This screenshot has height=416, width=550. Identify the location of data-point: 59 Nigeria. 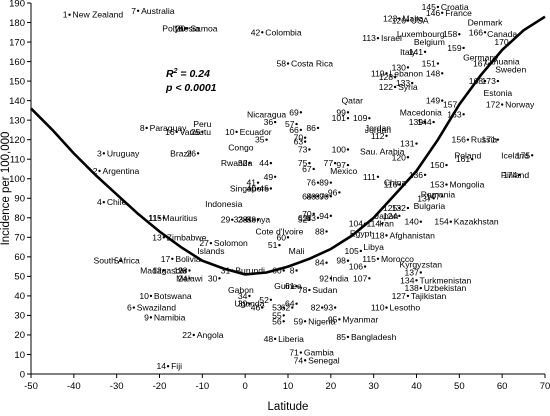
(315, 321).